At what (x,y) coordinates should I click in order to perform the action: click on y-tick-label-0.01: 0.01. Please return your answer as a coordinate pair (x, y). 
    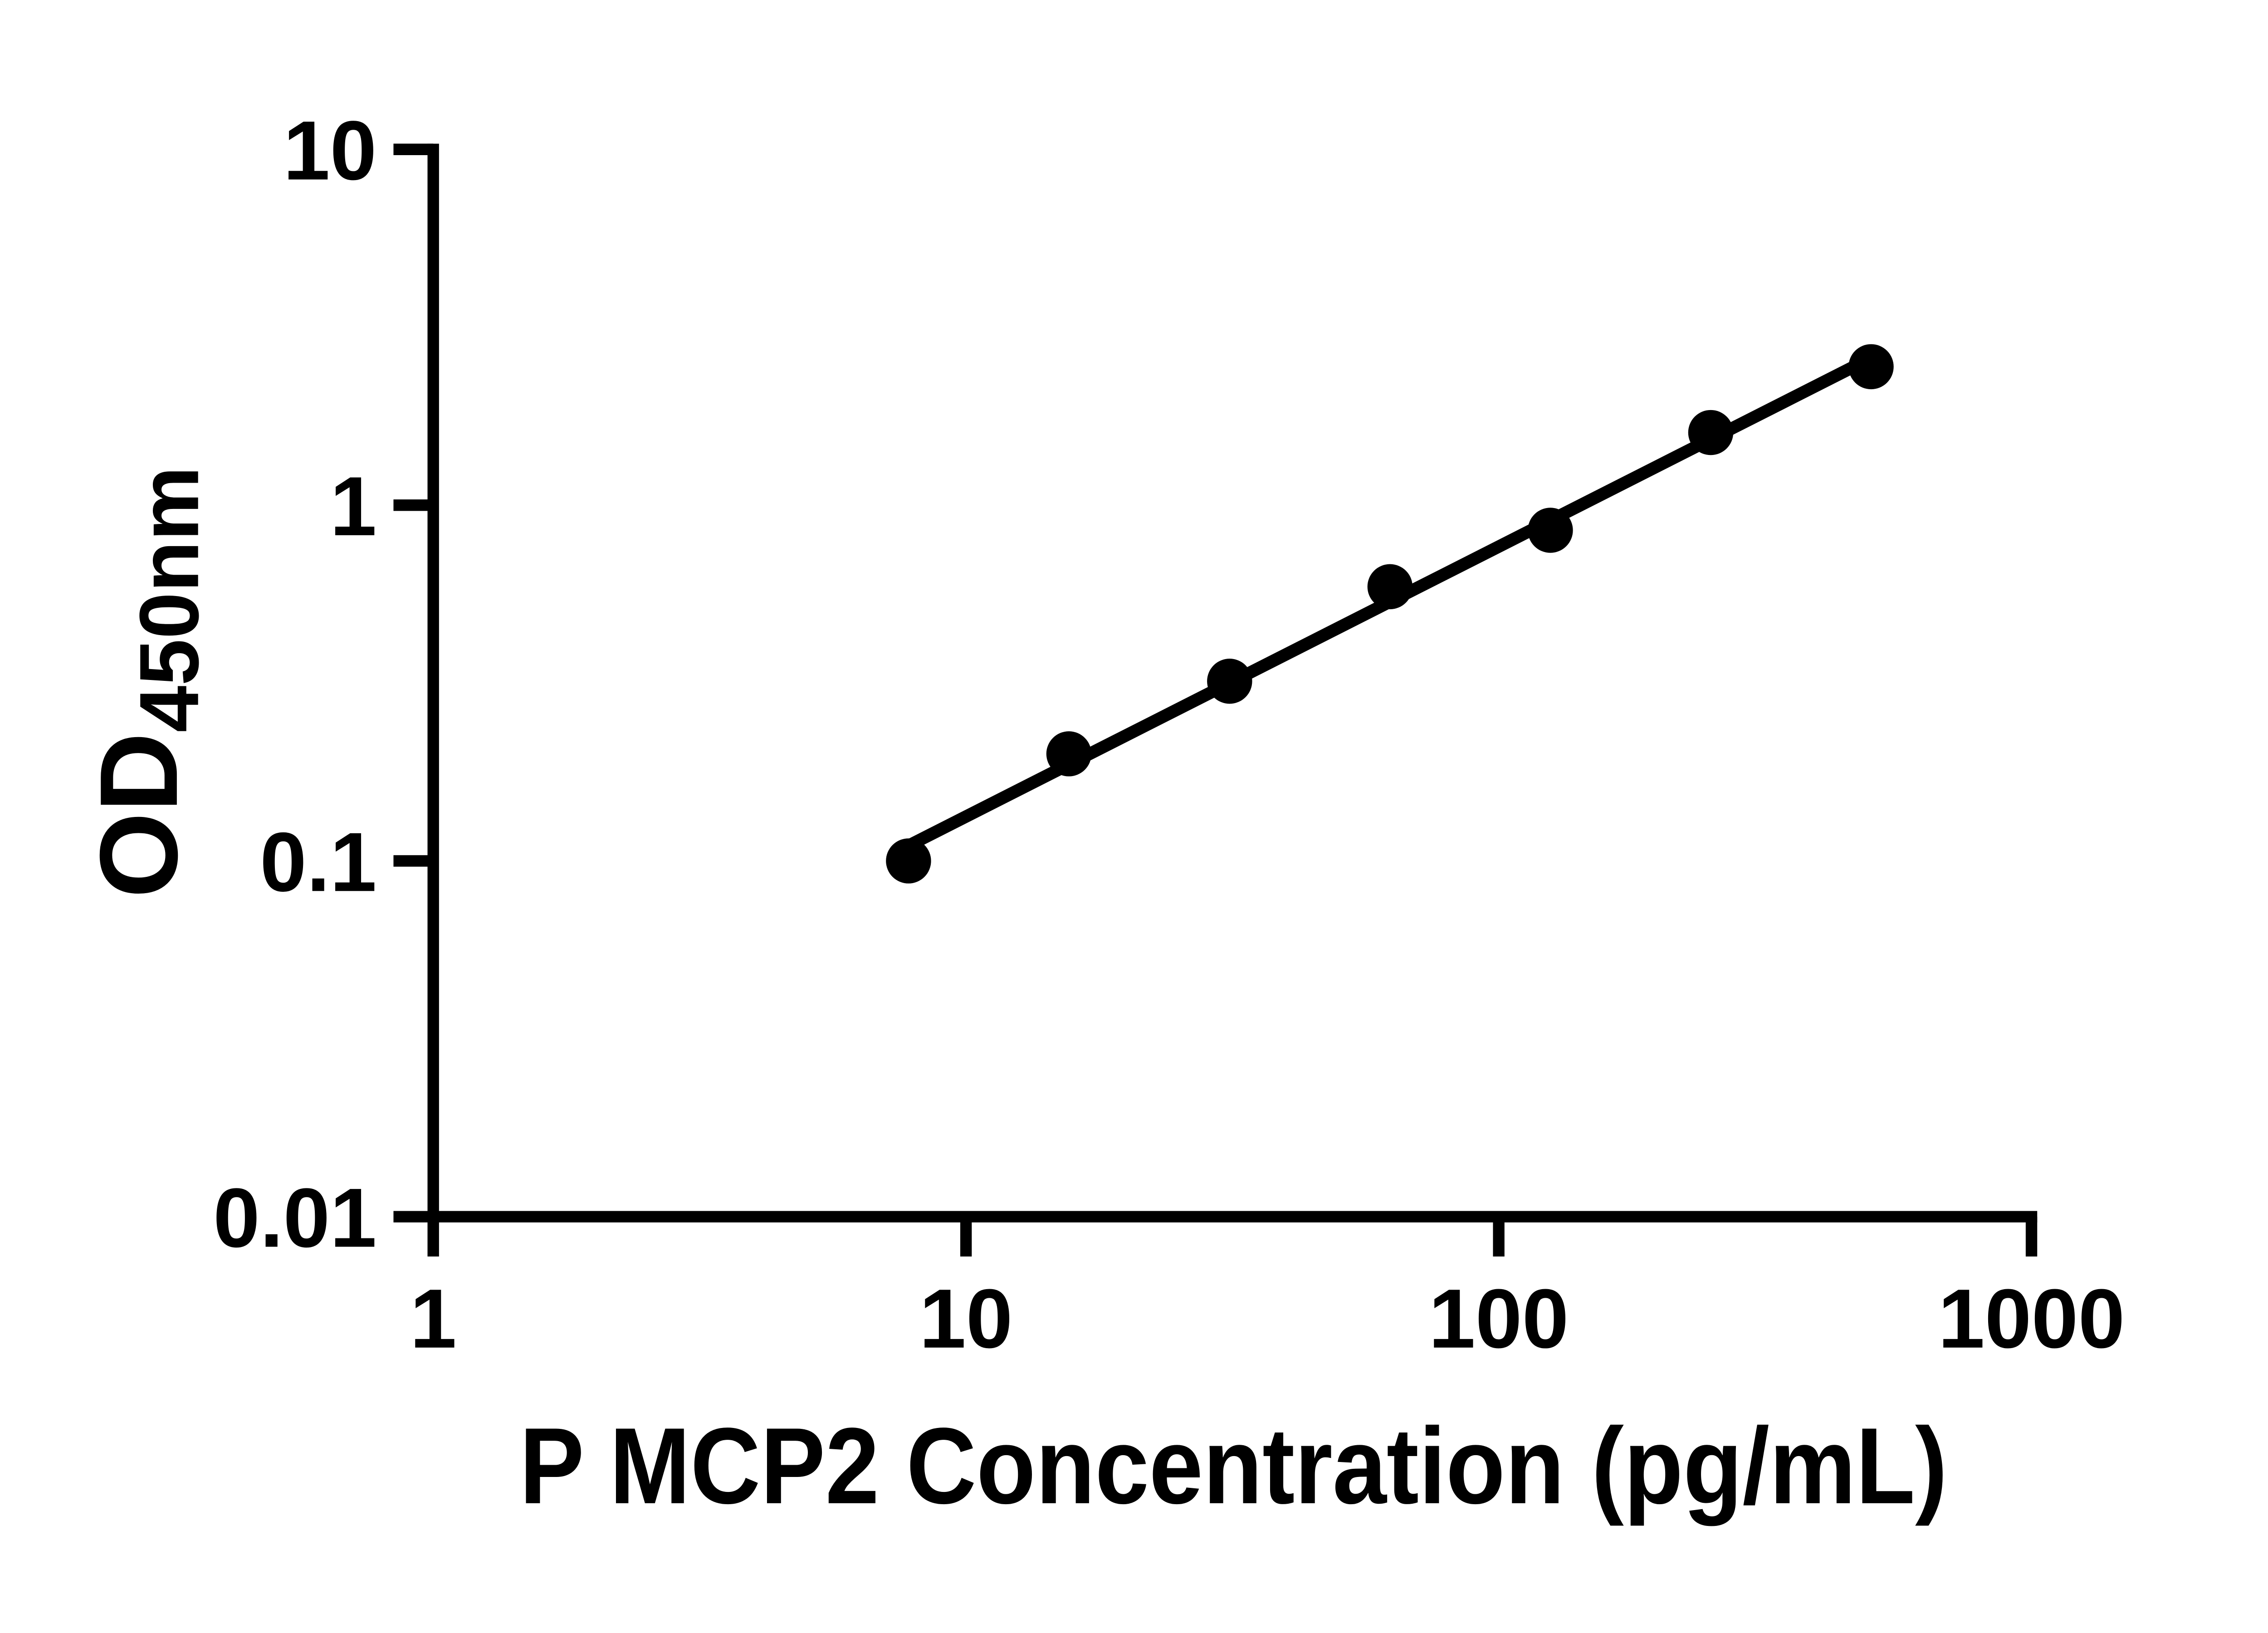
    Looking at the image, I should click on (295, 1218).